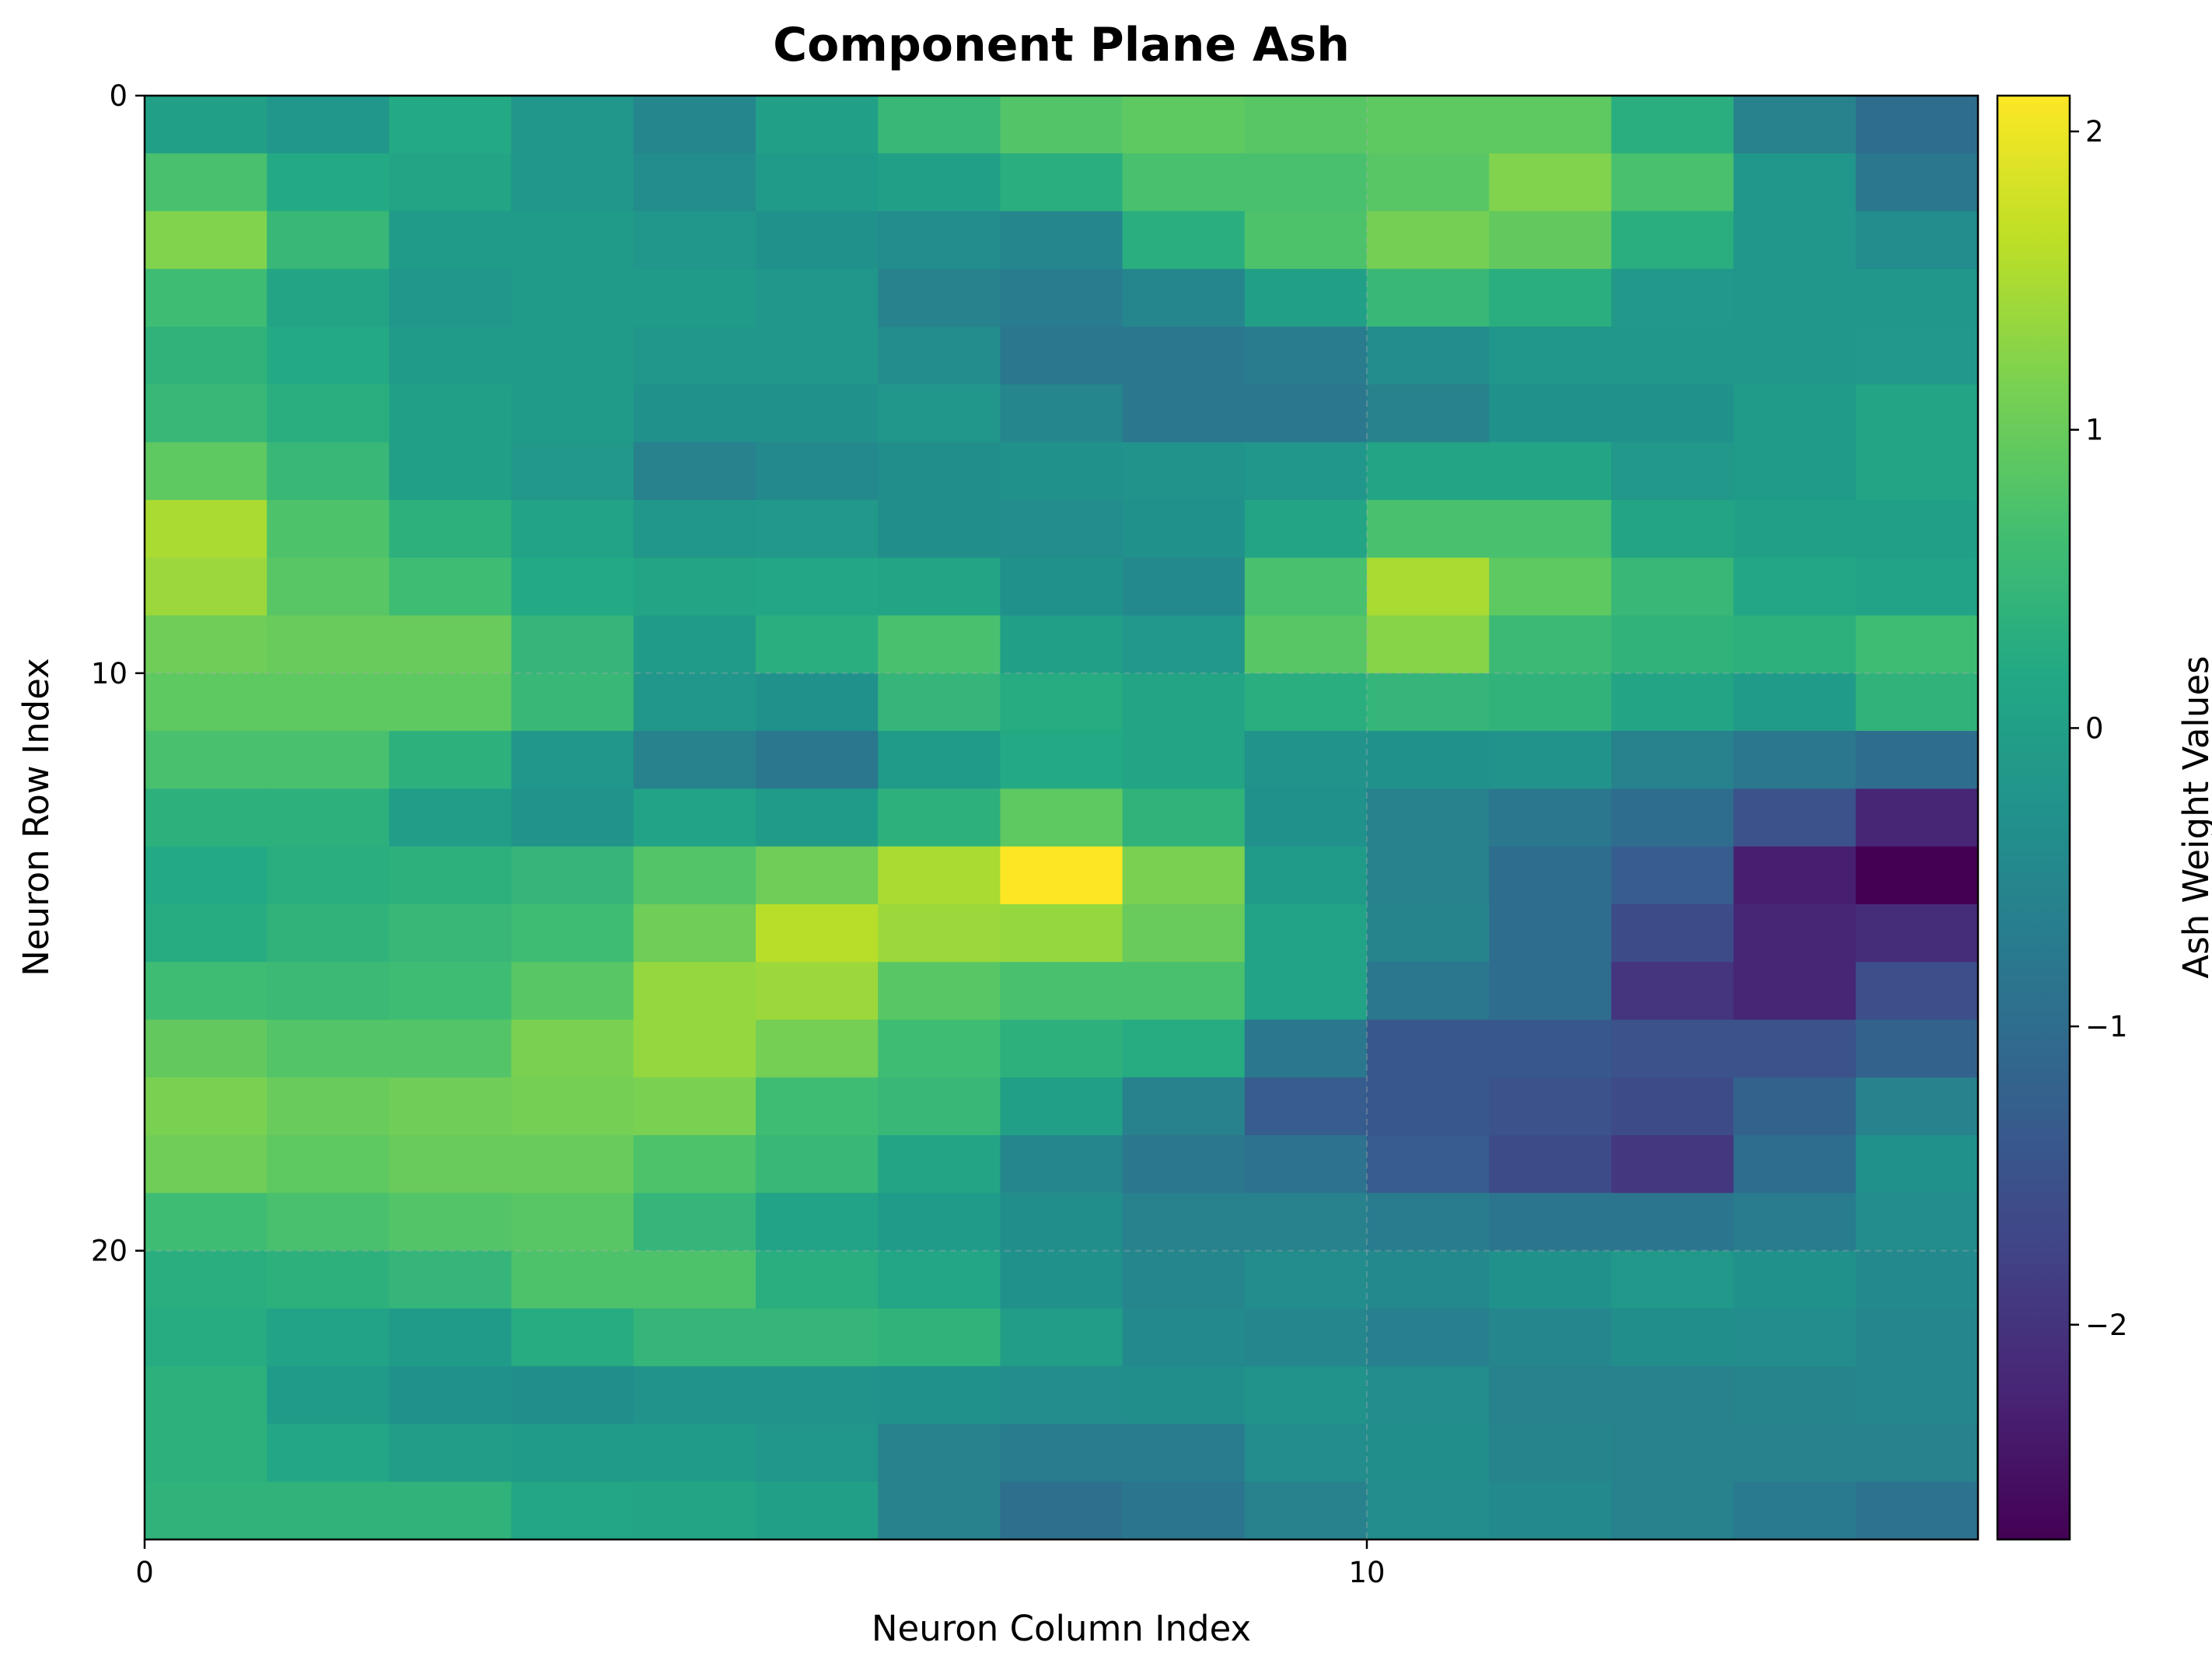 This screenshot has width=2212, height=1667. What do you see at coordinates (118, 96) in the screenshot?
I see `y-tick-label: 0` at bounding box center [118, 96].